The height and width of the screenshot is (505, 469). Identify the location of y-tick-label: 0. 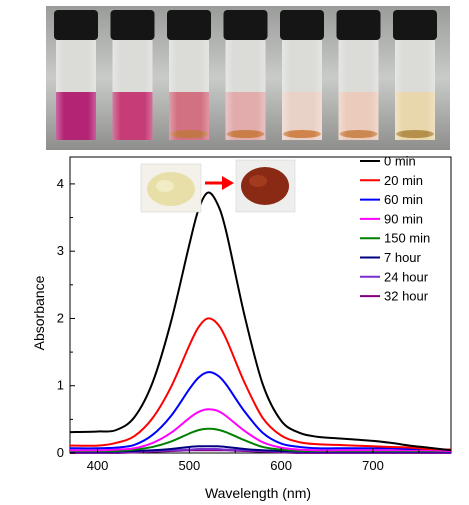
(60, 452).